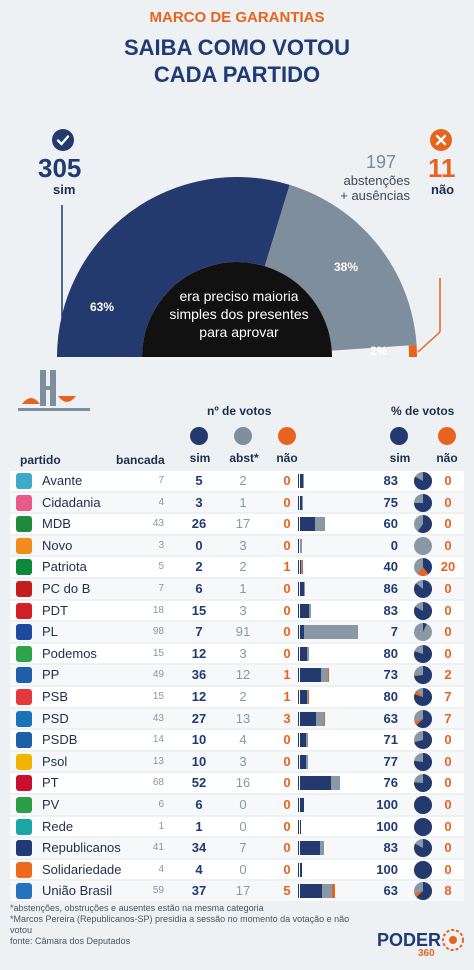  Describe the element at coordinates (158, 761) in the screenshot. I see `party-bancada: 13` at that location.